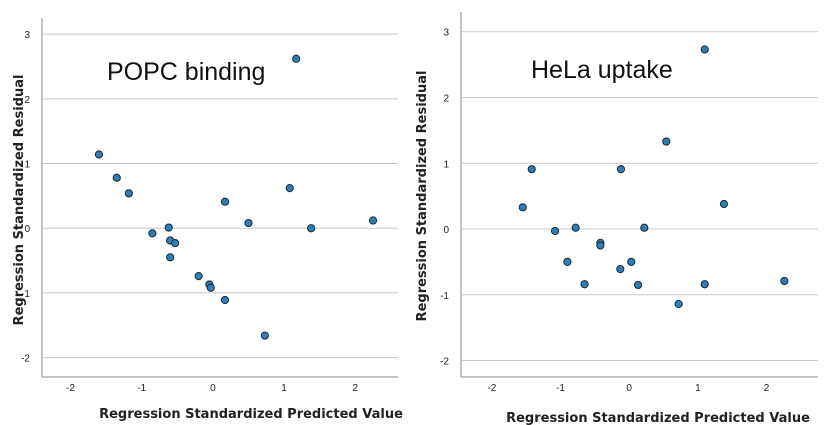 The image size is (826, 425). I want to click on chart-title: POPC binding, so click(186, 72).